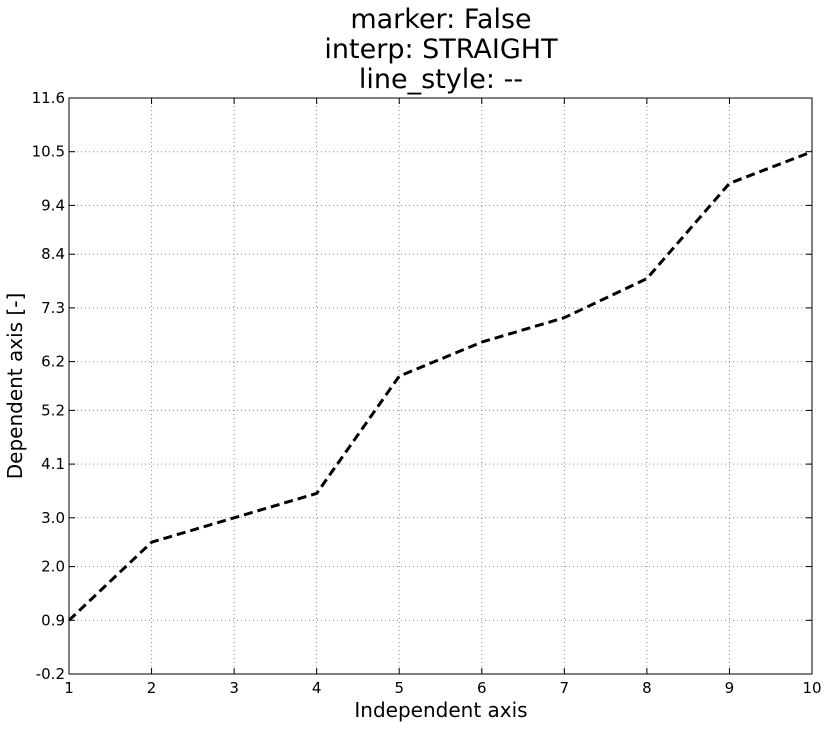 Image resolution: width=829 pixels, height=732 pixels. I want to click on x-tick-labels: 1 2 3 4 5 6 7 8 9 10, so click(442, 688).